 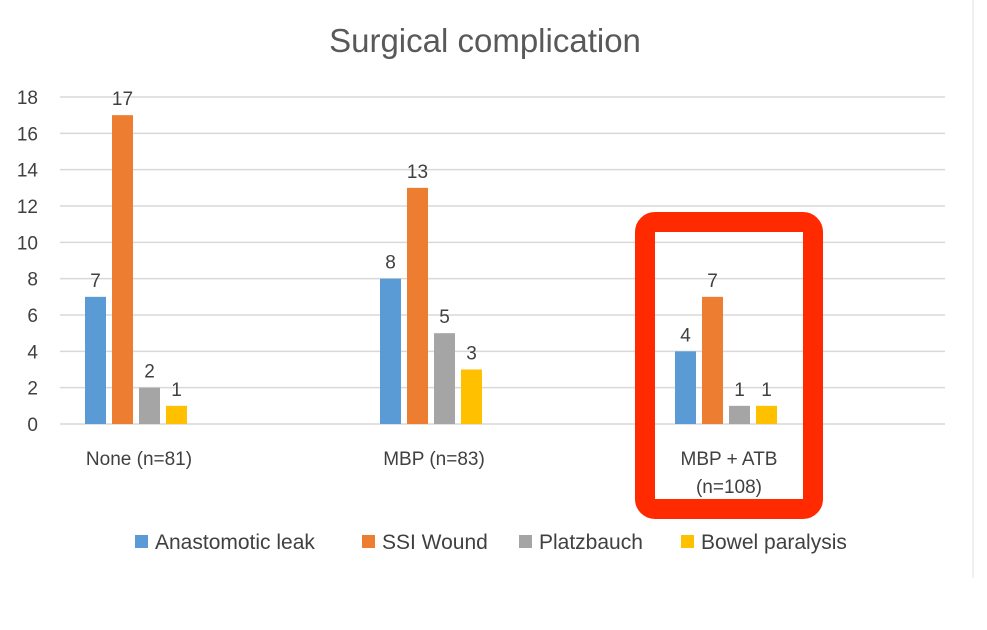 I want to click on data-label: 13, so click(x=417, y=172).